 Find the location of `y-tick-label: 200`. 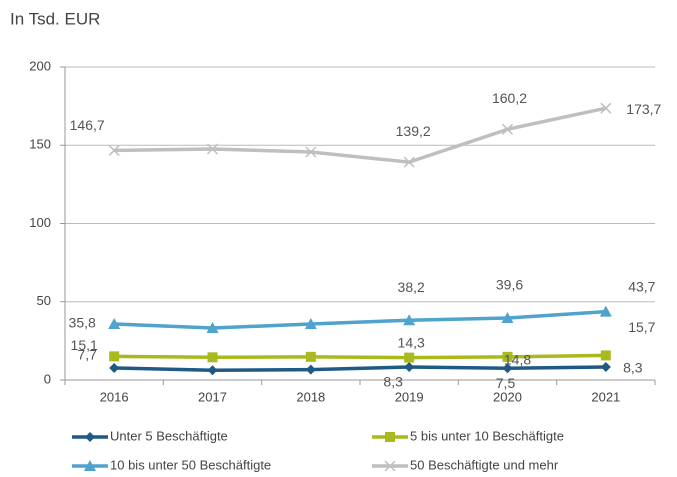

y-tick-label: 200 is located at coordinates (40, 65).